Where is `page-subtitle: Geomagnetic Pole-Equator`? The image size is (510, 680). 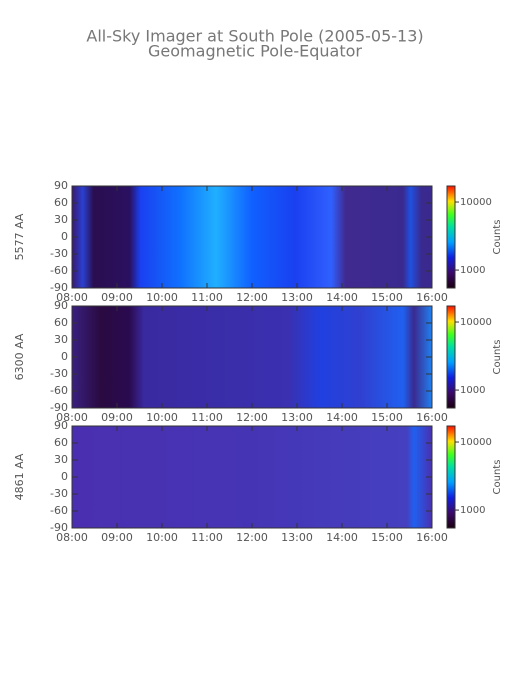
page-subtitle: Geomagnetic Pole-Equator is located at coordinates (255, 51).